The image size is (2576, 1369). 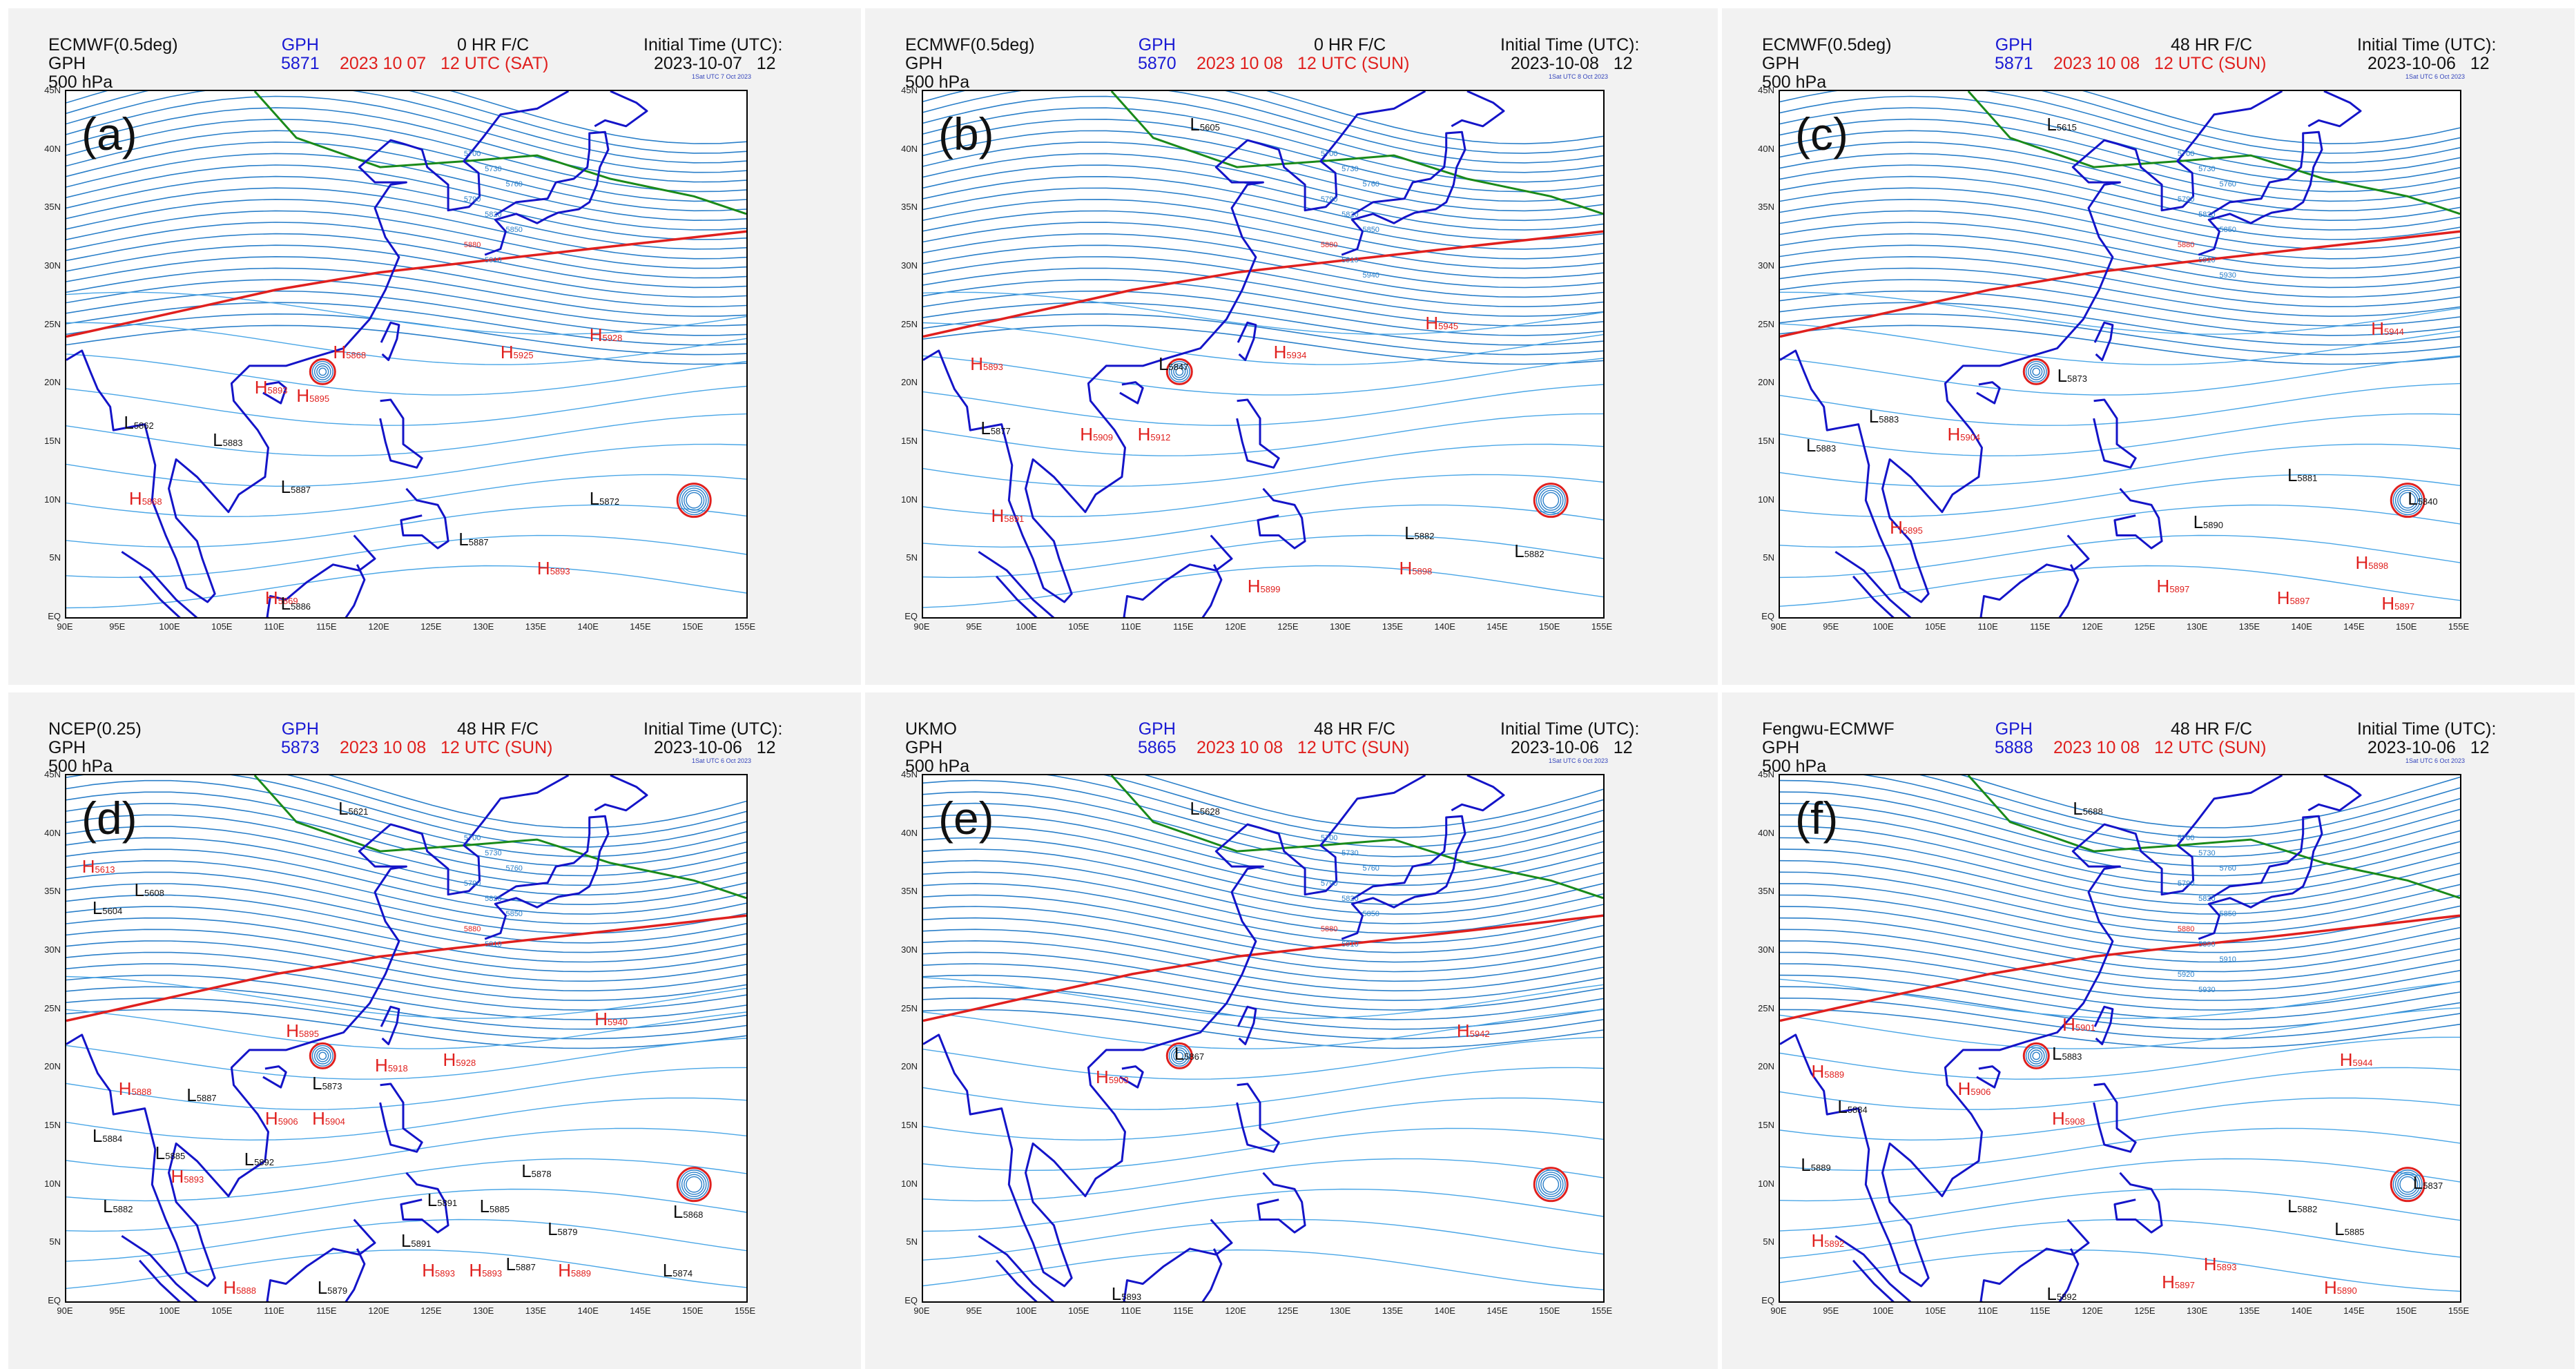 What do you see at coordinates (1766, 207) in the screenshot?
I see `lat-tick-label: 35N` at bounding box center [1766, 207].